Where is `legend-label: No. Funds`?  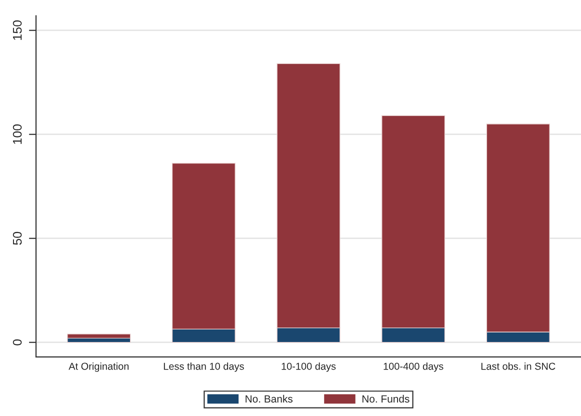
legend-label: No. Funds is located at coordinates (386, 398).